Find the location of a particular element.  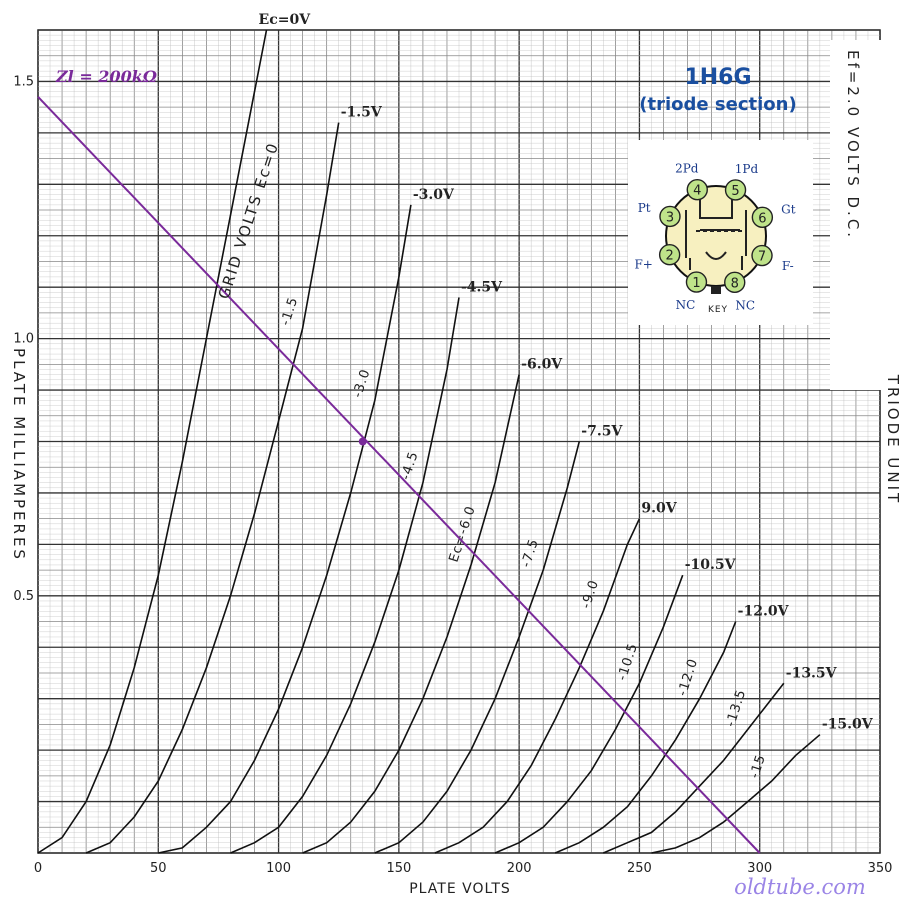

x-tick-label: 300 is located at coordinates (759, 868).